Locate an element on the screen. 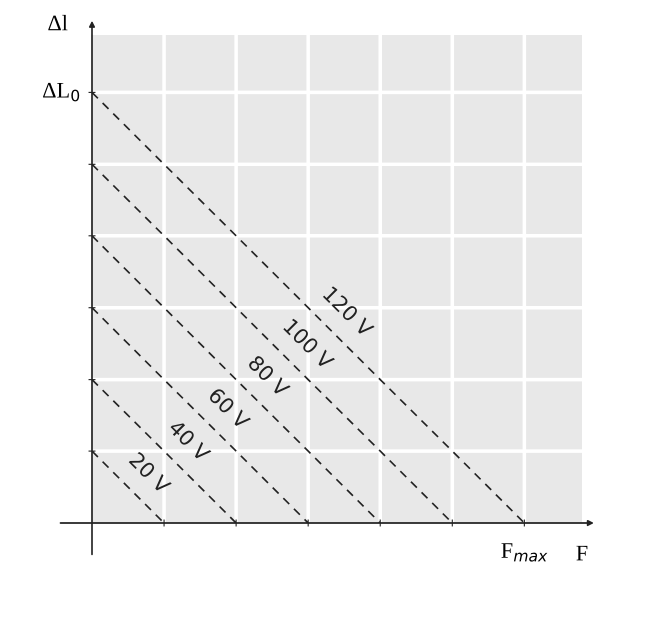 Image resolution: width=650 pixels, height=621 pixels. y-axis-title: Δl is located at coordinates (58, 22).